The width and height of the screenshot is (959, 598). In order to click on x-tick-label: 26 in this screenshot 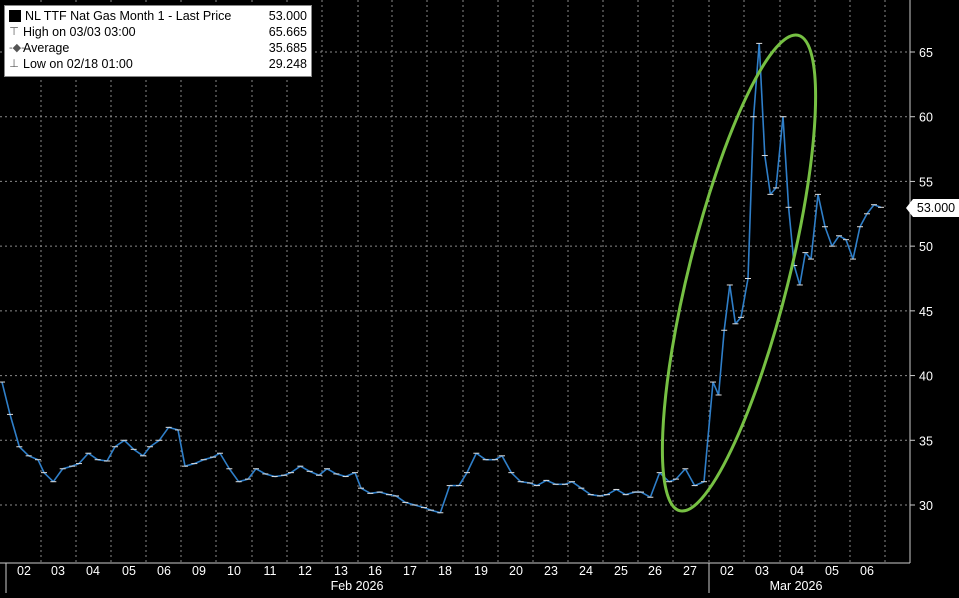, I will do `click(655, 571)`.